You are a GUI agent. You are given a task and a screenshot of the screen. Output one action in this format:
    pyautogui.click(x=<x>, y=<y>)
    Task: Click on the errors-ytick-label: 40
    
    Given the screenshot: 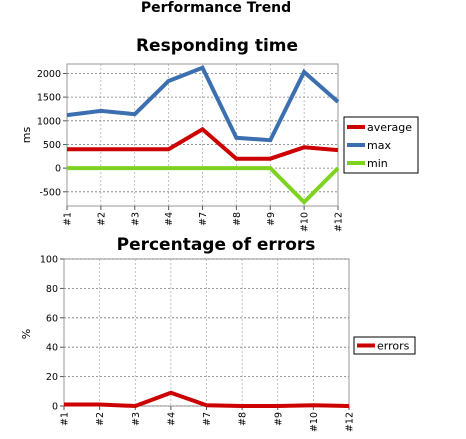 What is the action you would take?
    pyautogui.click(x=52, y=348)
    